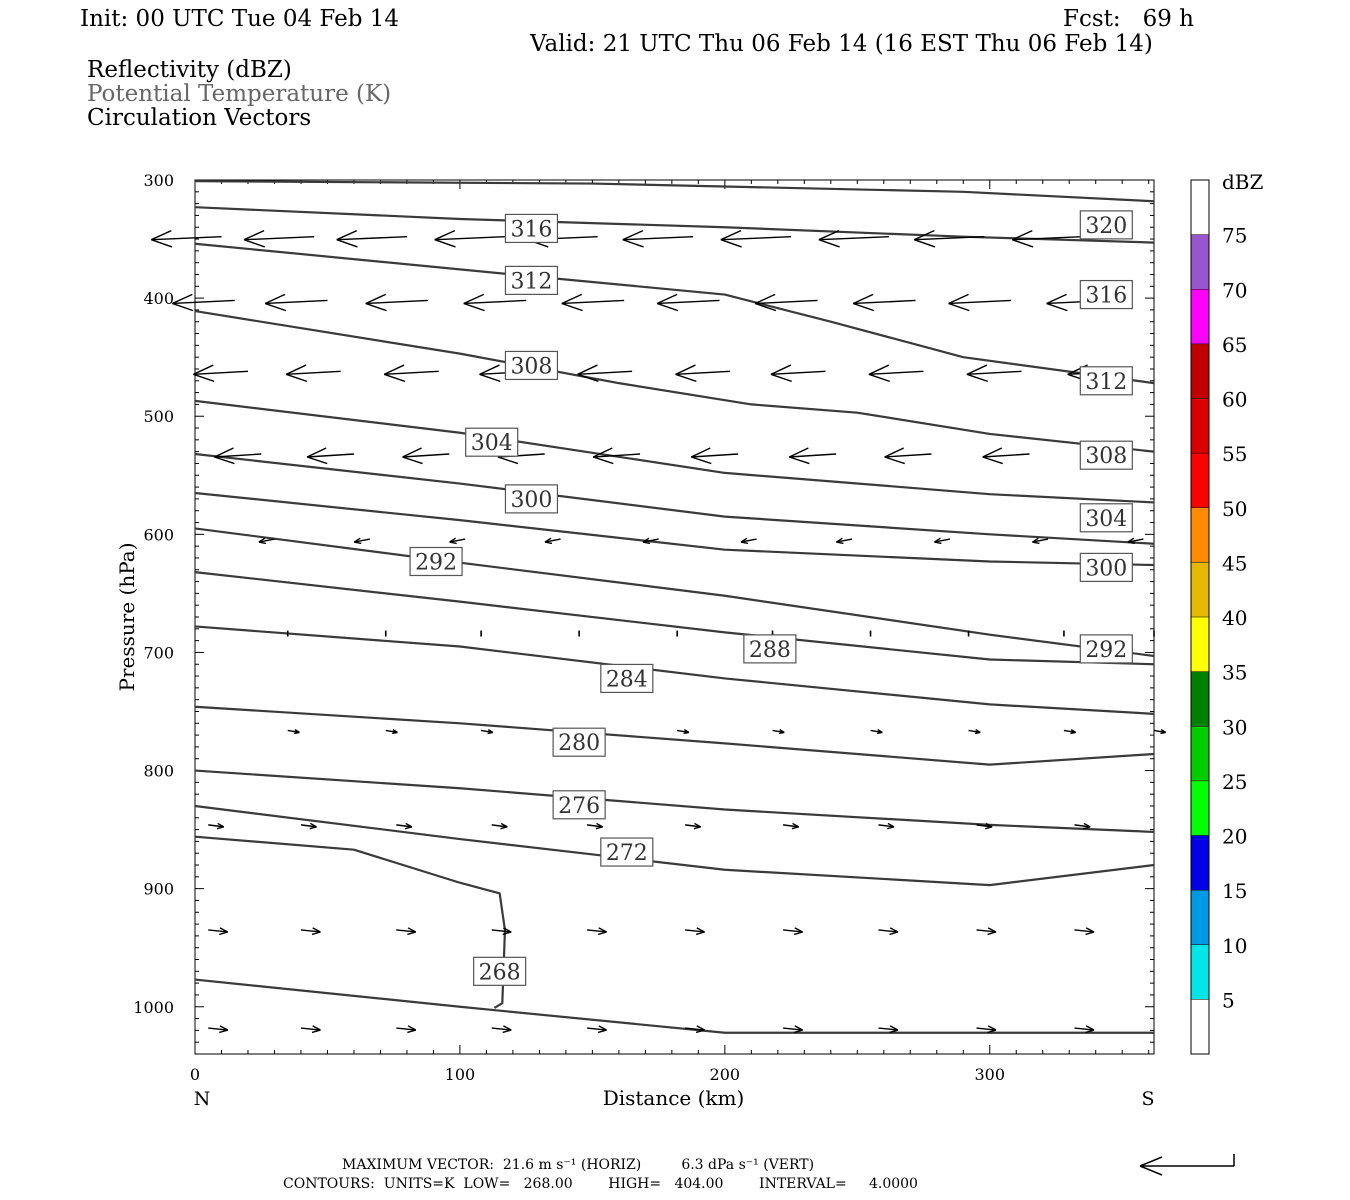 The width and height of the screenshot is (1350, 1200). What do you see at coordinates (1234, 563) in the screenshot?
I see `colorbar-label: 45` at bounding box center [1234, 563].